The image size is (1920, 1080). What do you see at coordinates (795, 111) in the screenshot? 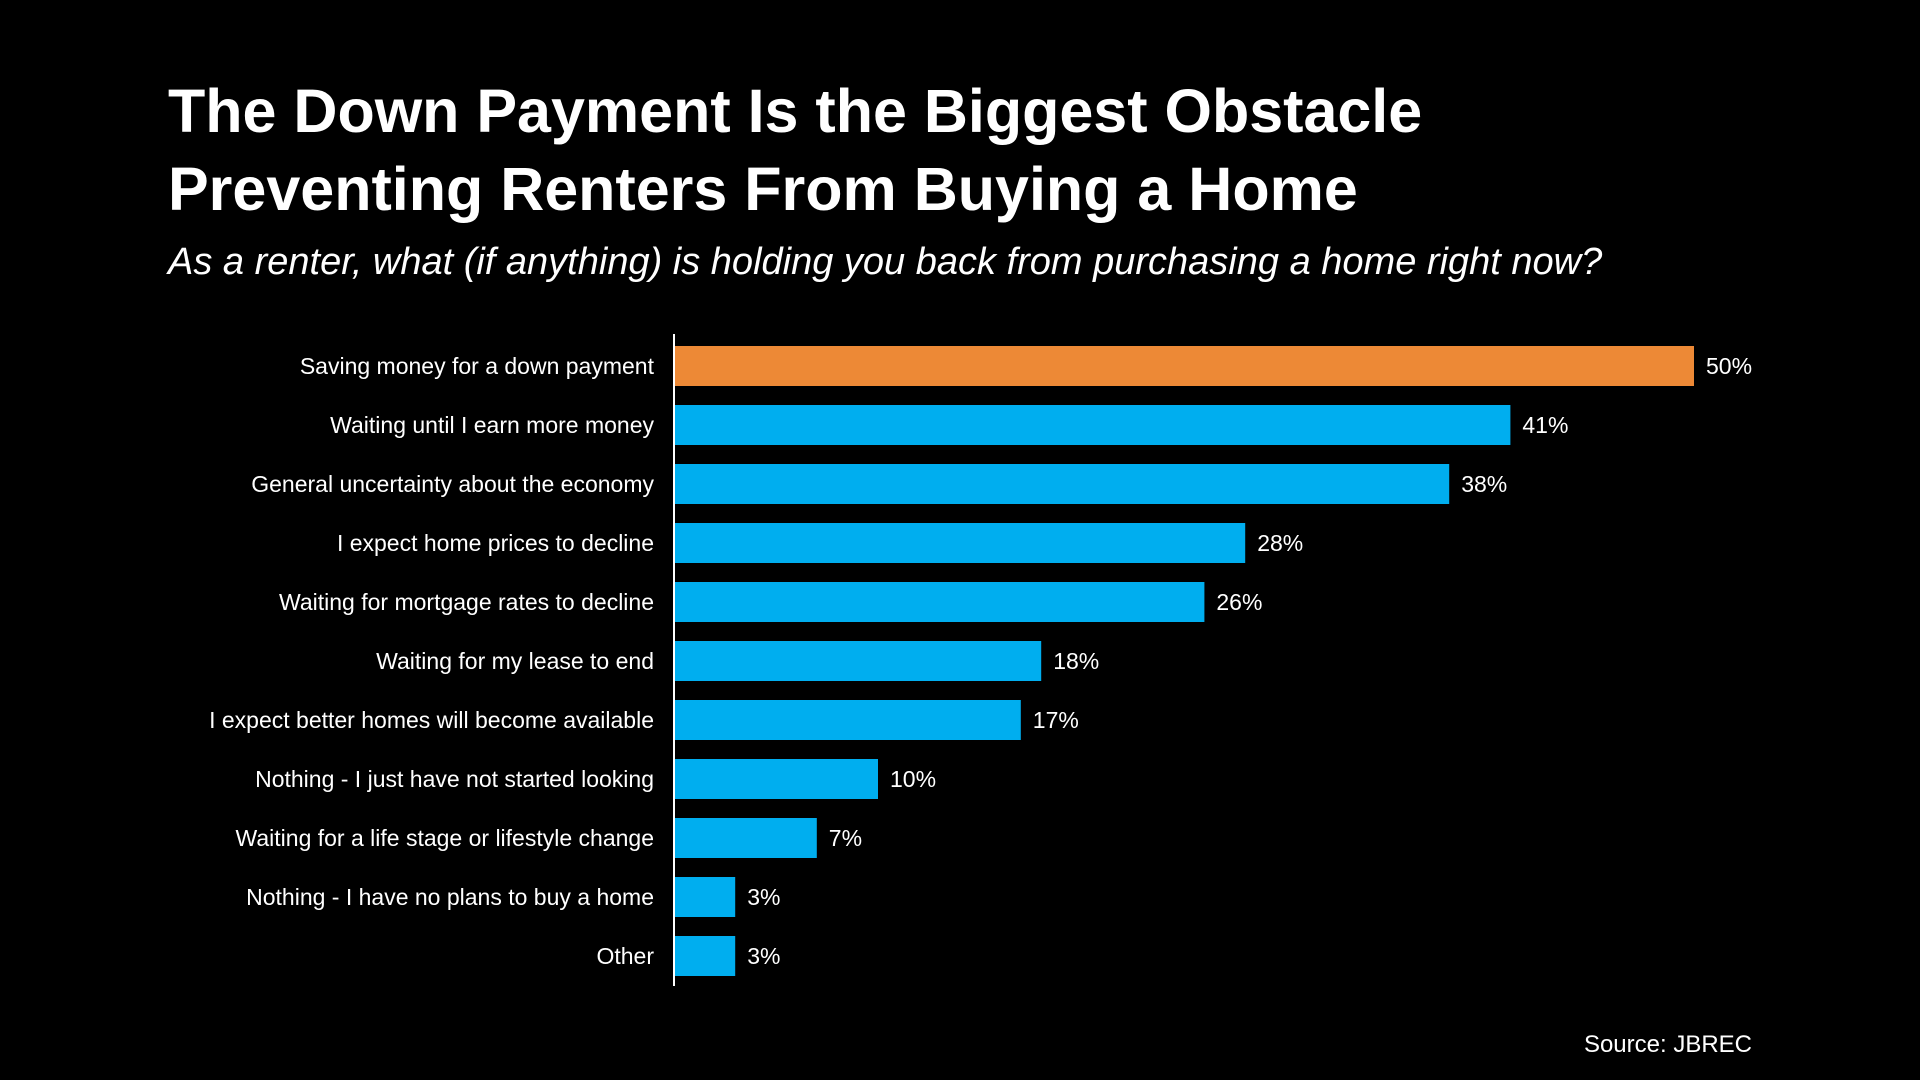
I see `title-line-1: The Down Payment Is the Biggest Obstacle` at bounding box center [795, 111].